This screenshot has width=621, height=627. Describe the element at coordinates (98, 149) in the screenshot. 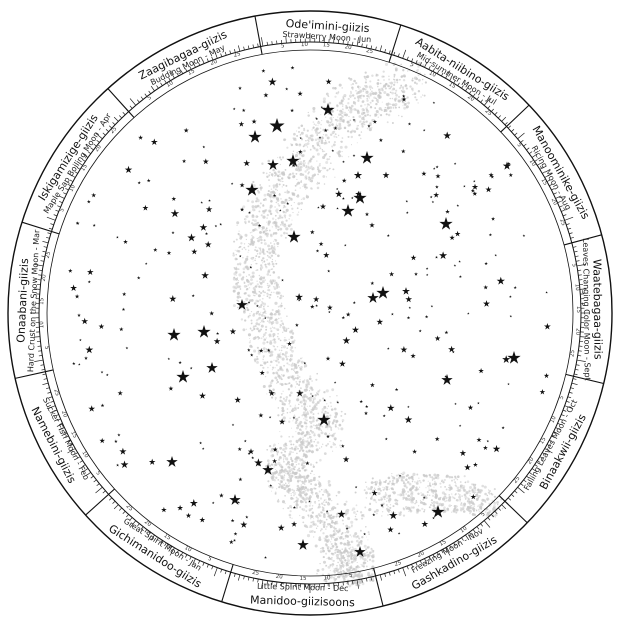

I see `day-number: 20` at that location.